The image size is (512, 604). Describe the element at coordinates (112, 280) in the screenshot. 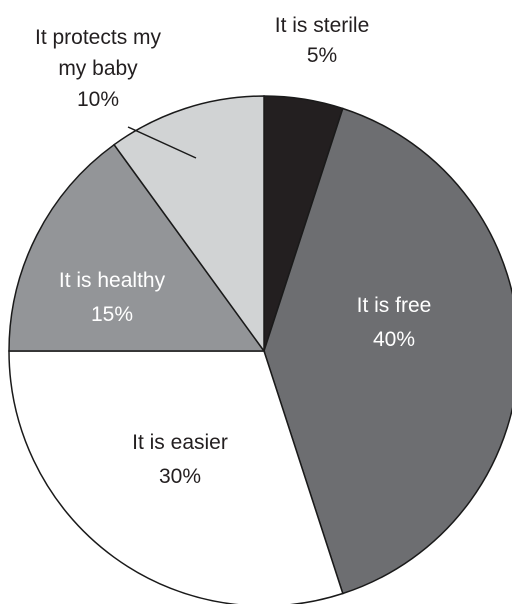

I see `label-healthy-text: It is healthy` at that location.